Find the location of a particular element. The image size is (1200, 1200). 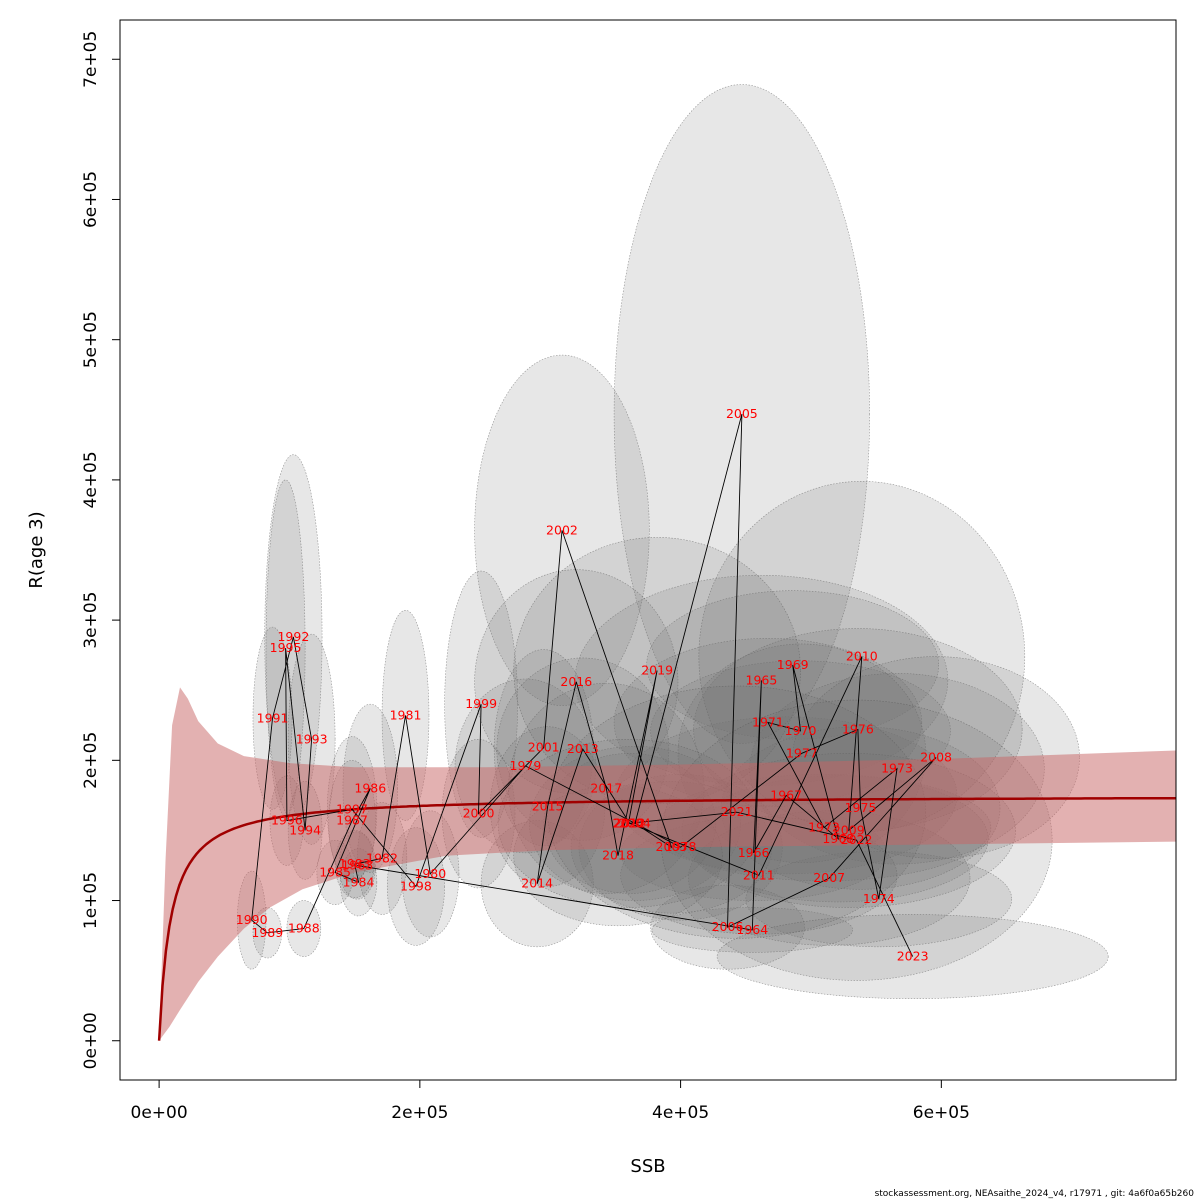

year-label-2010: 2010 is located at coordinates (862, 656).